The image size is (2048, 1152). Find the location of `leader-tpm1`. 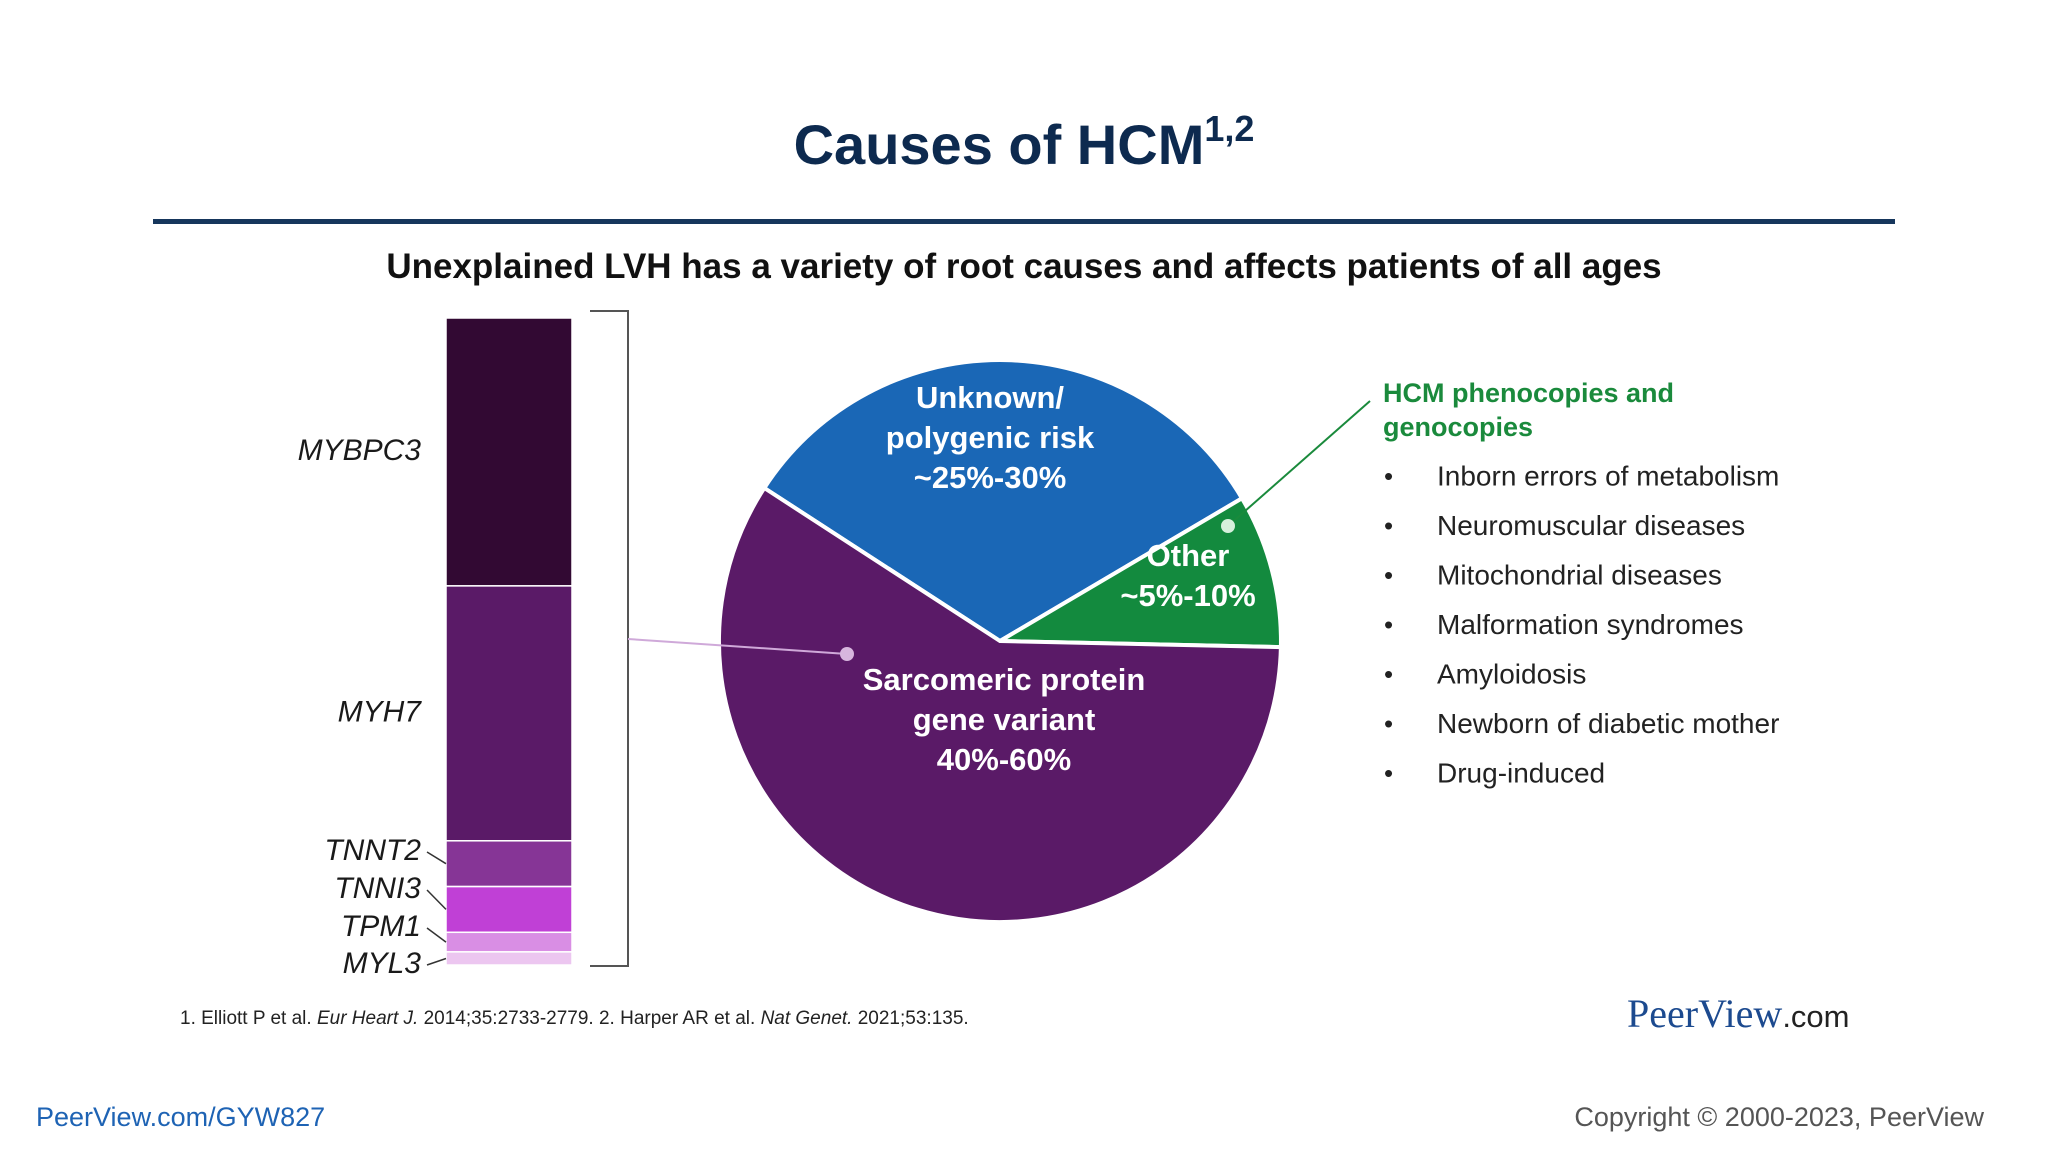

leader-tpm1 is located at coordinates (436, 935).